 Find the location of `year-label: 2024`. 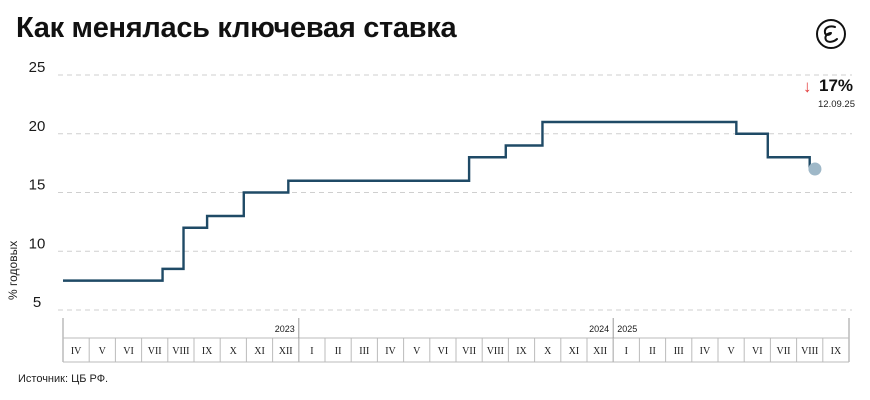

year-label: 2024 is located at coordinates (599, 329).